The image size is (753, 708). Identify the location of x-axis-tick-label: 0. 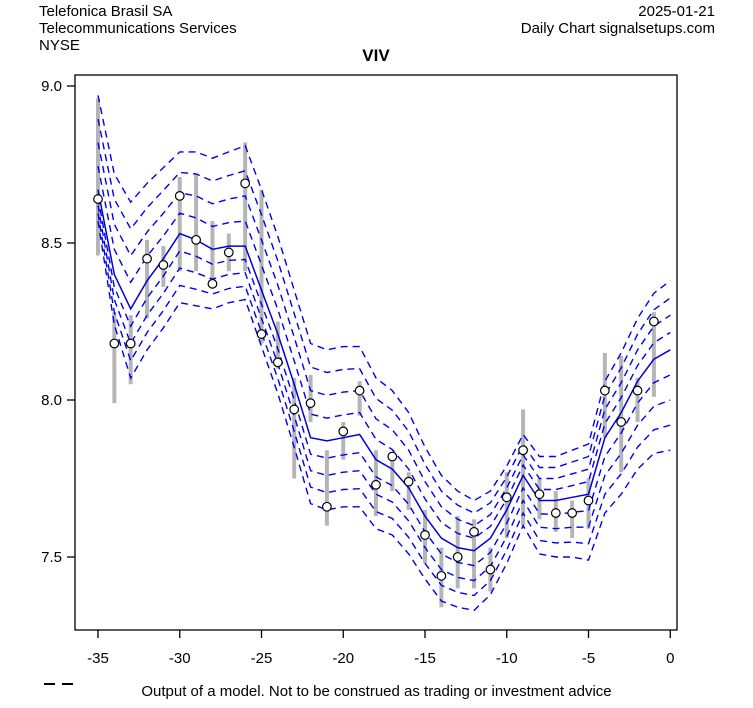
(670, 658).